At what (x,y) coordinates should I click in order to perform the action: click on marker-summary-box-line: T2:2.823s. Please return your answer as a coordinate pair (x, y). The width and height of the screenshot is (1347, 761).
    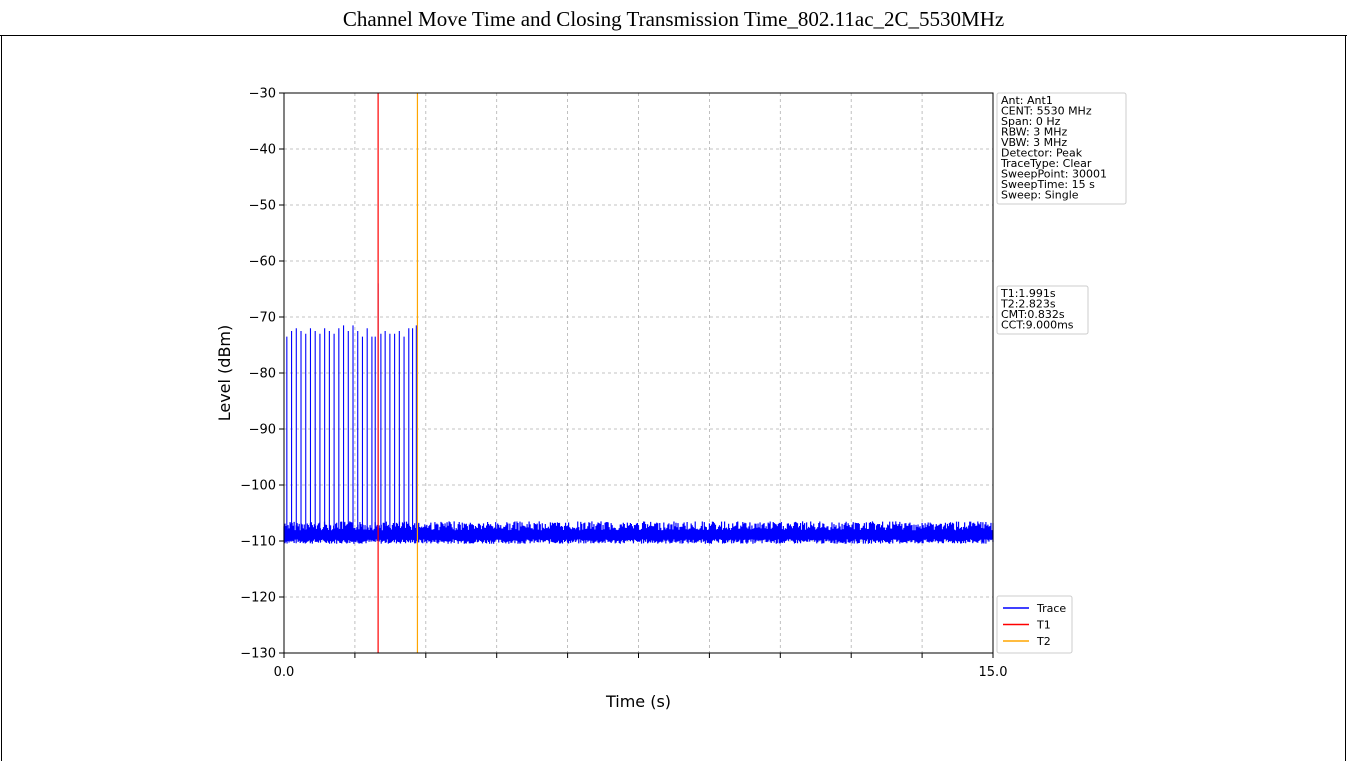
    Looking at the image, I should click on (1028, 304).